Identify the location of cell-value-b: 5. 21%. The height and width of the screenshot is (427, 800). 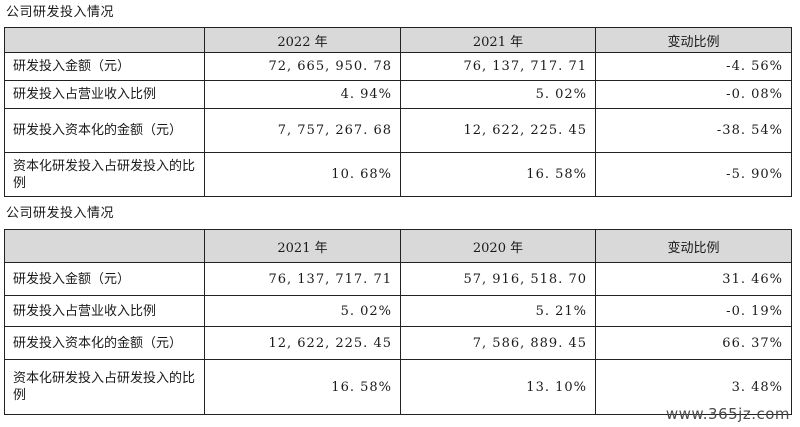
(498, 311).